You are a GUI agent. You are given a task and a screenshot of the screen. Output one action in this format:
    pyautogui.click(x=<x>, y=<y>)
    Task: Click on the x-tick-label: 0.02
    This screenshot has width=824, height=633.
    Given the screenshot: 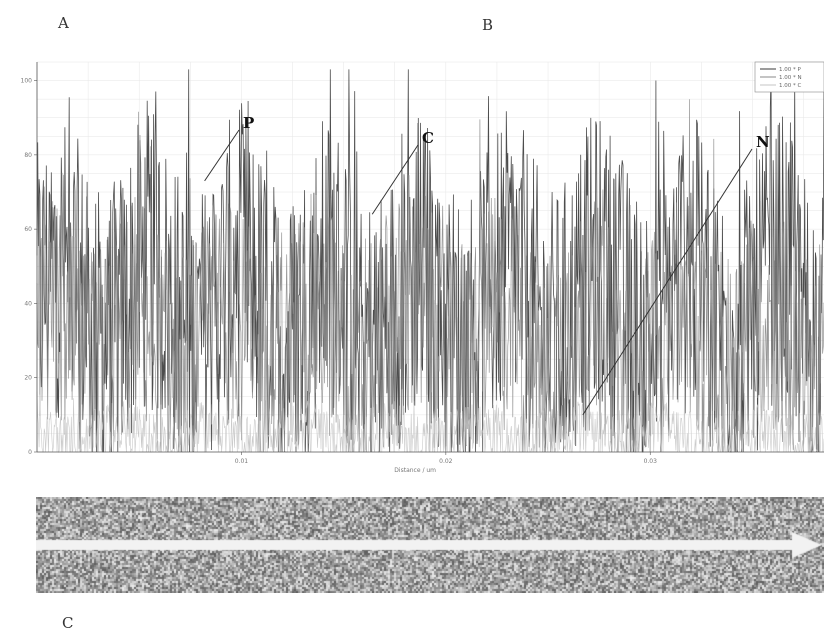 What is the action you would take?
    pyautogui.click(x=446, y=461)
    